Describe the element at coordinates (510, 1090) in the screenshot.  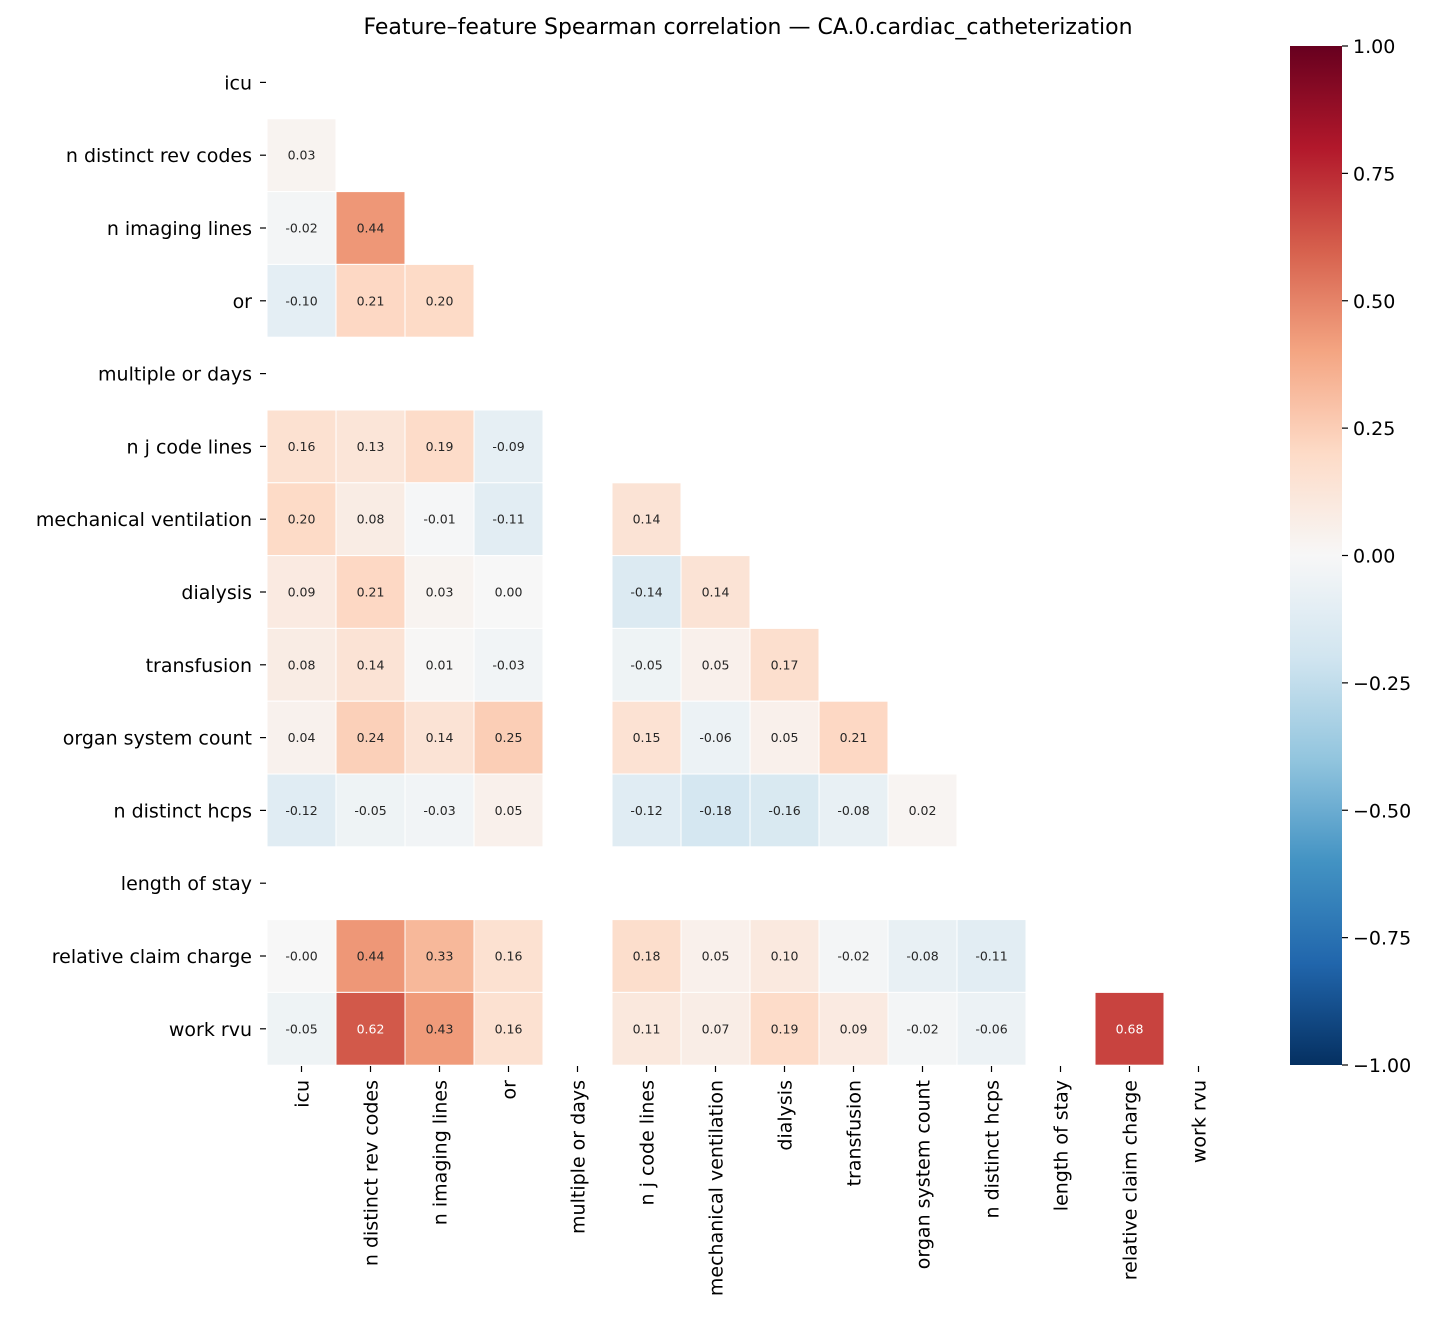
I see `x-tick-label: or` at that location.